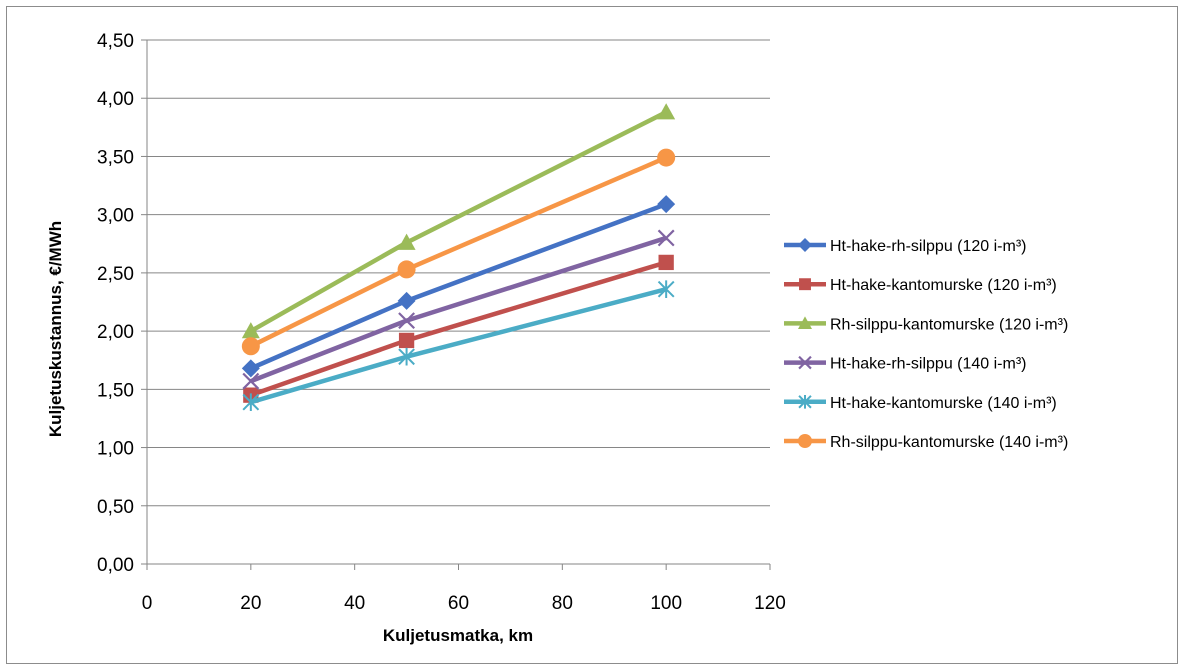 The image size is (1186, 672). Describe the element at coordinates (115, 99) in the screenshot. I see `y-tick-label: 4,00` at that location.